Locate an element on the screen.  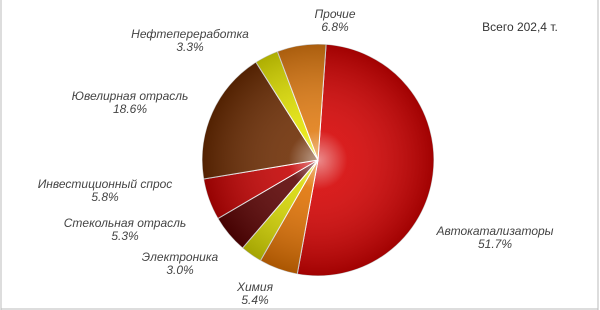
slice-value-label: 5.8% is located at coordinates (105, 197).